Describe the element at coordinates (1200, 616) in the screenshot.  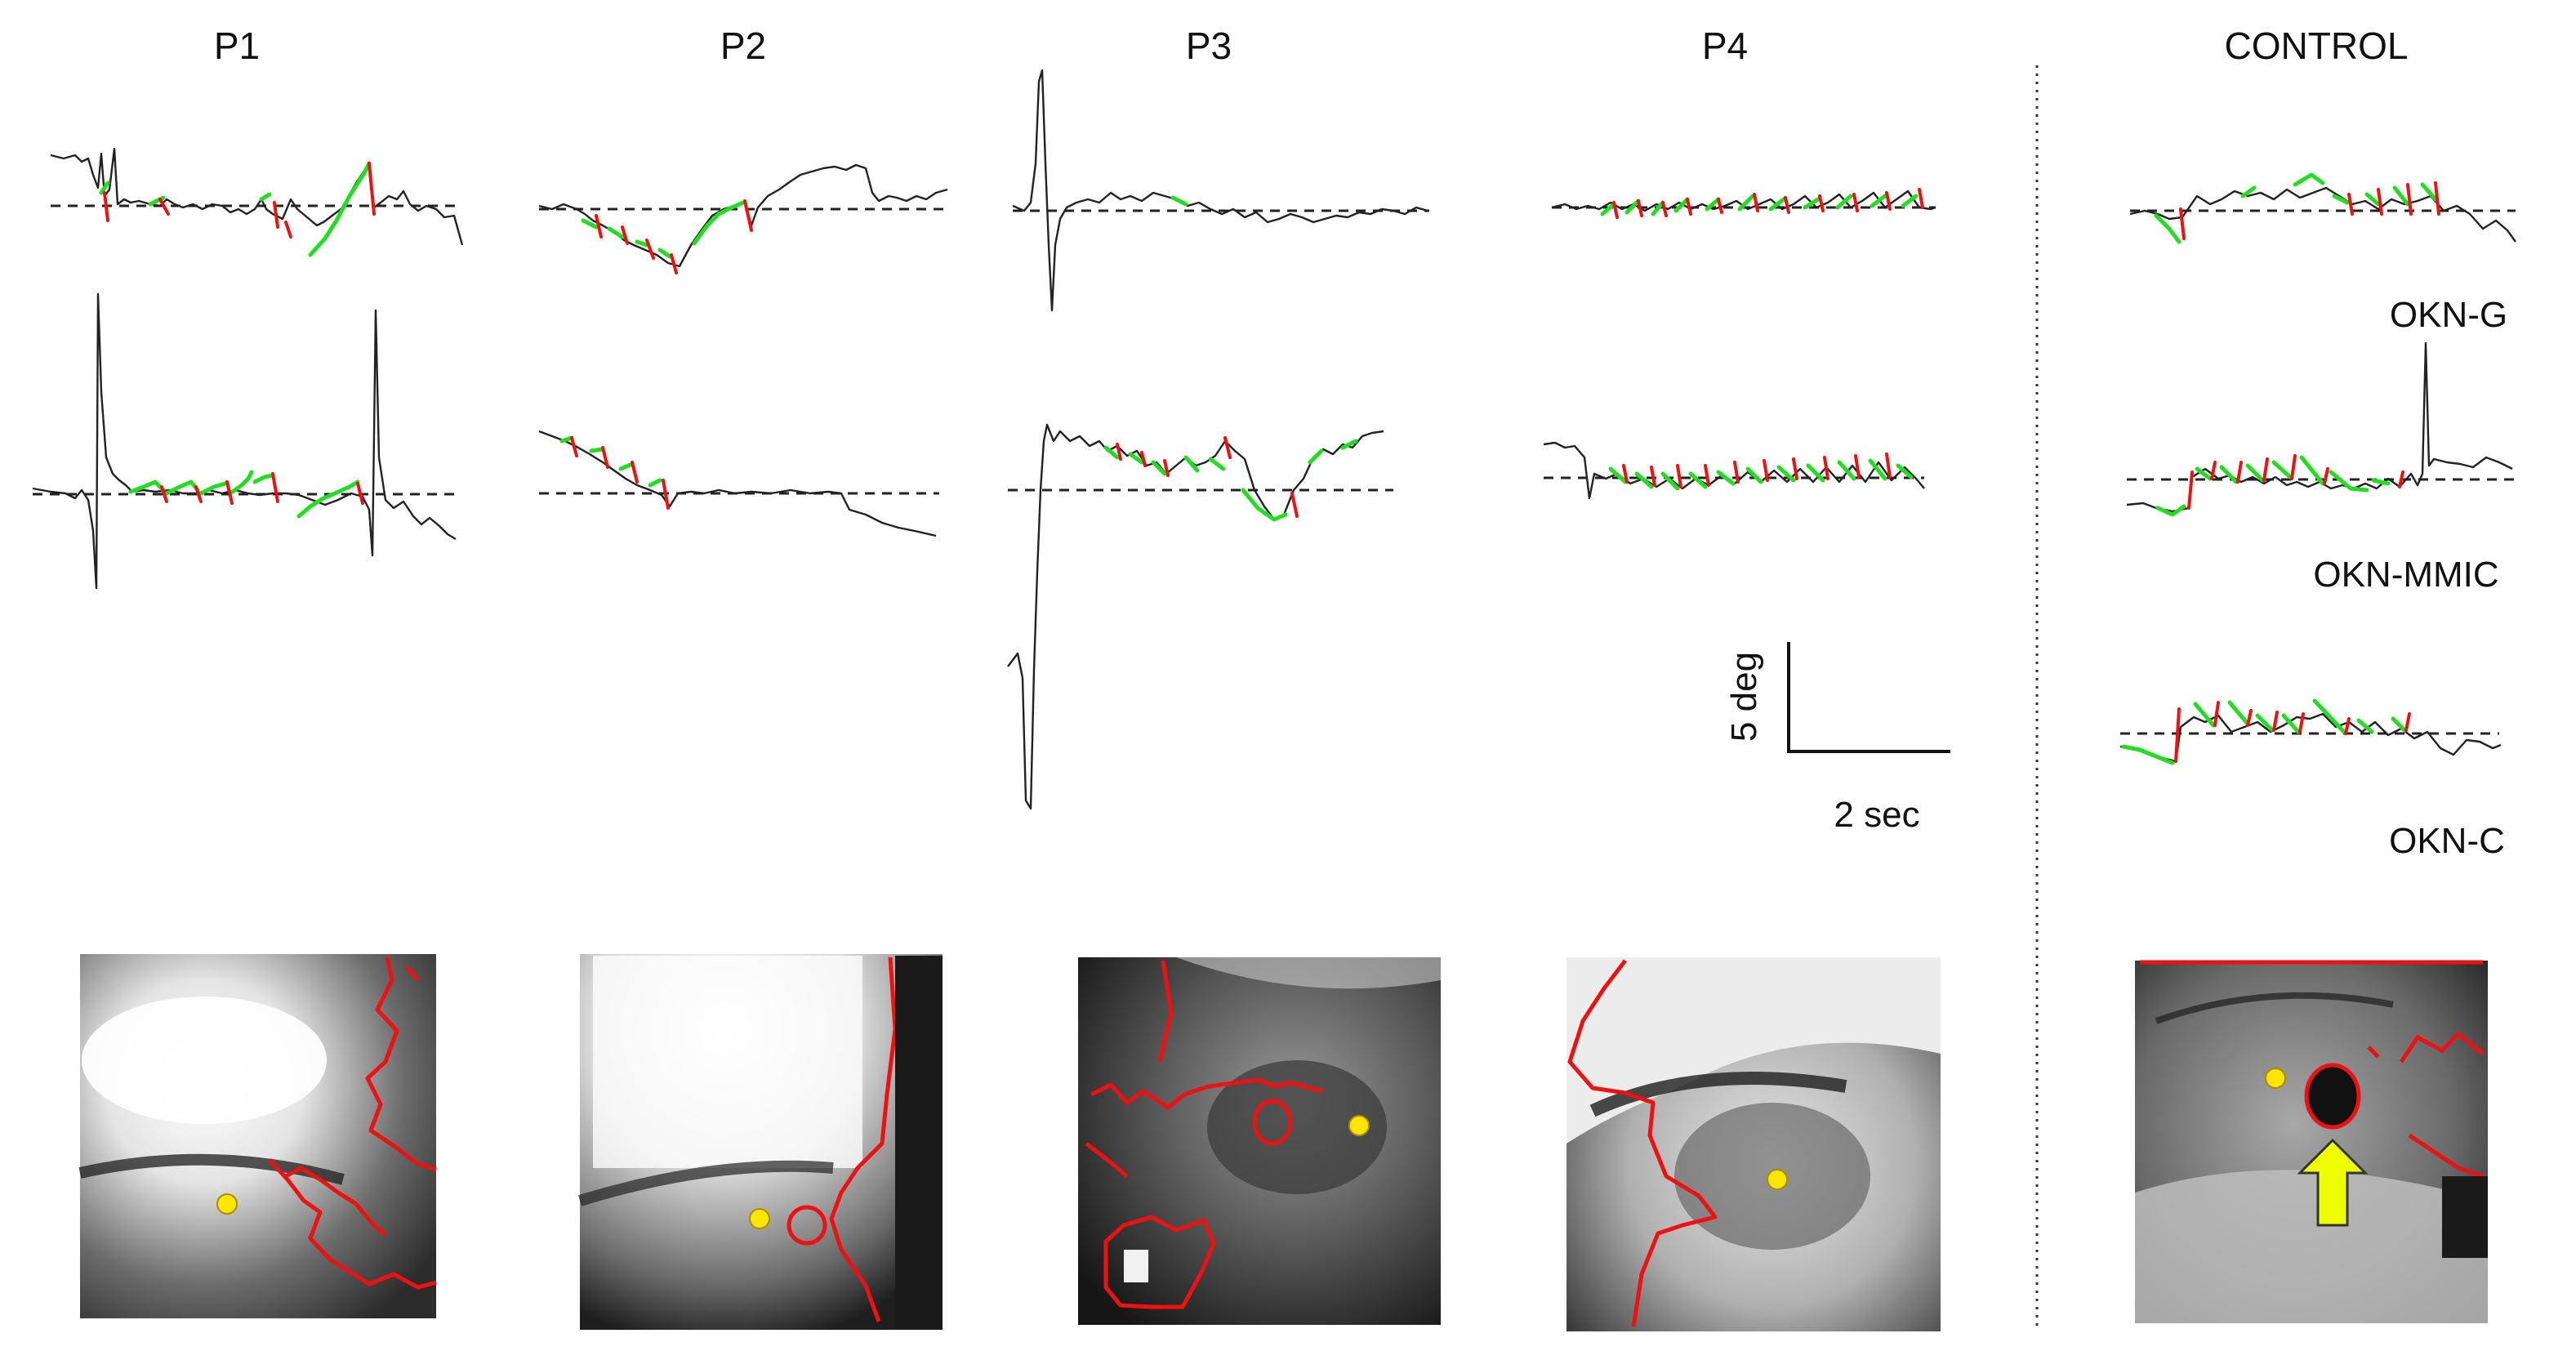
I see `trace-p3-lower` at that location.